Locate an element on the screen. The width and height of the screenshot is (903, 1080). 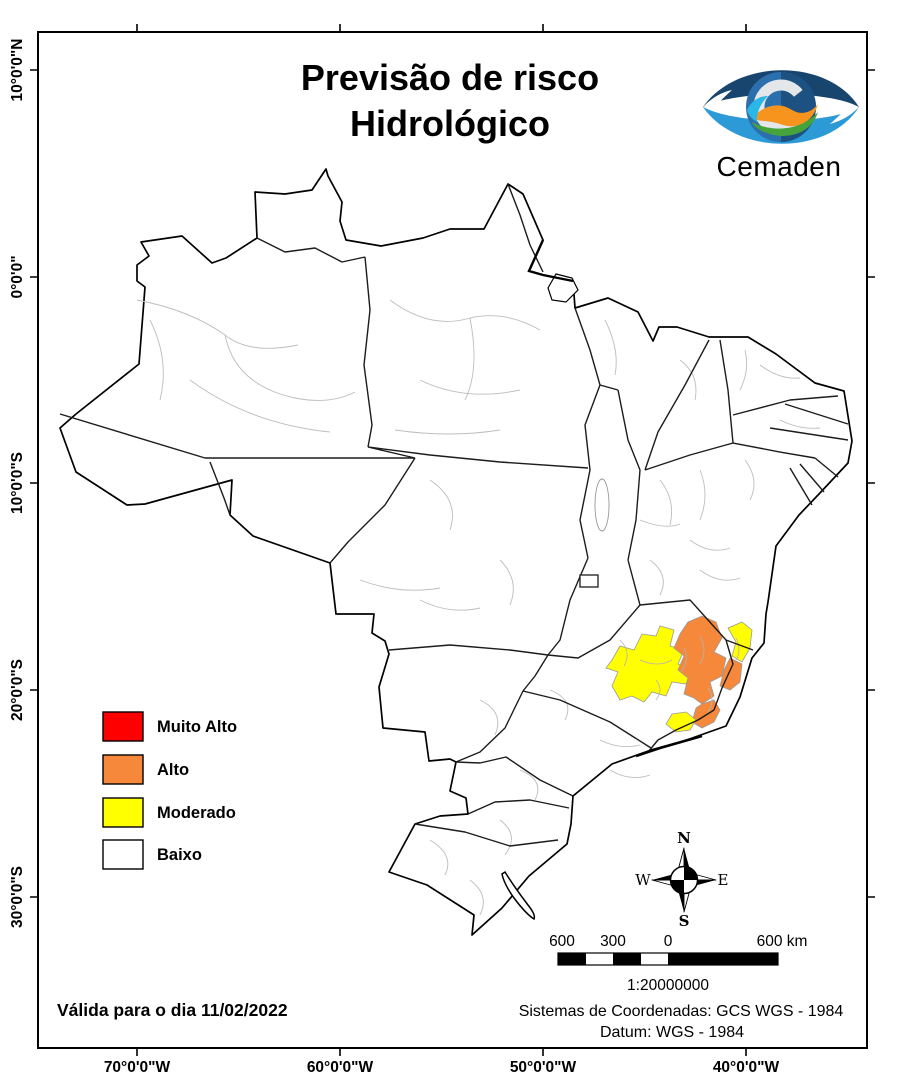
municipal-boundaries-colored-zone is located at coordinates (679, 674).